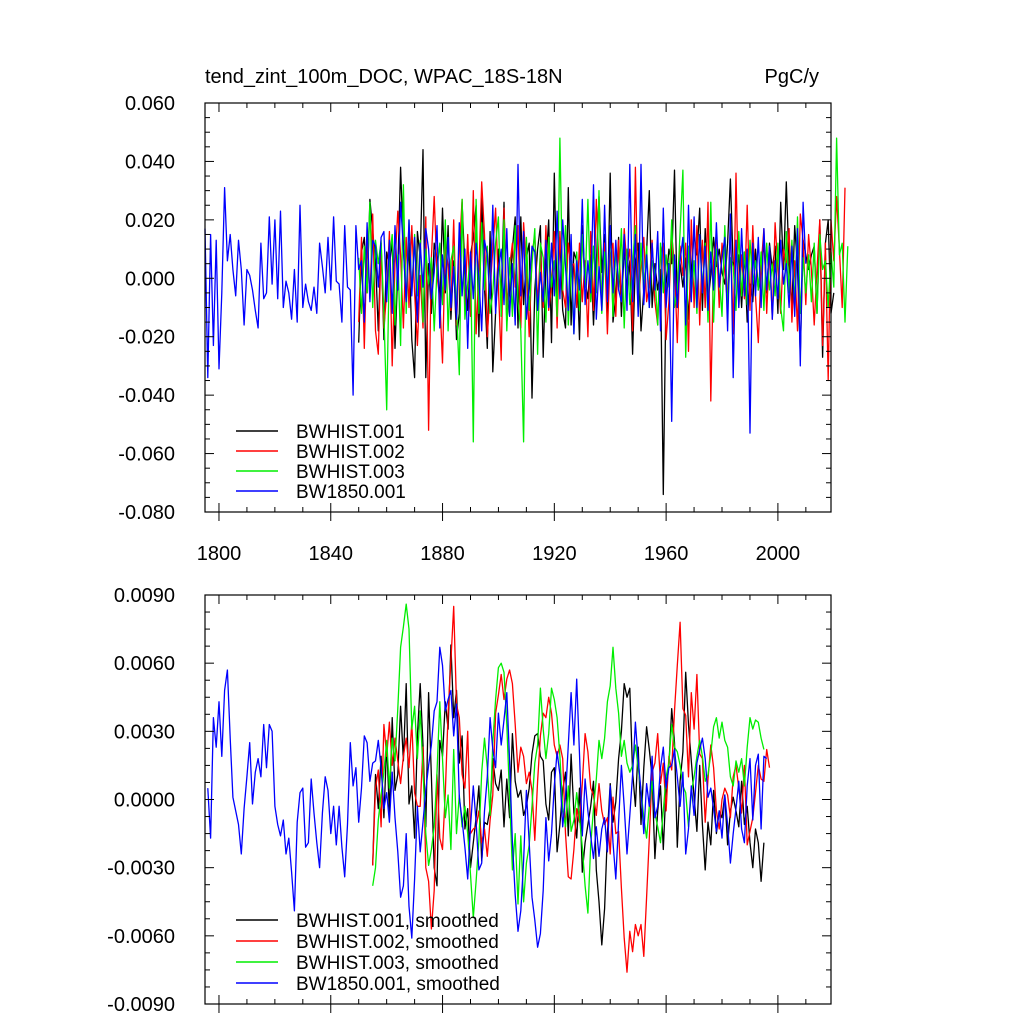 The image size is (1024, 1024). What do you see at coordinates (146, 513) in the screenshot?
I see `y-tick-label: -0.080` at bounding box center [146, 513].